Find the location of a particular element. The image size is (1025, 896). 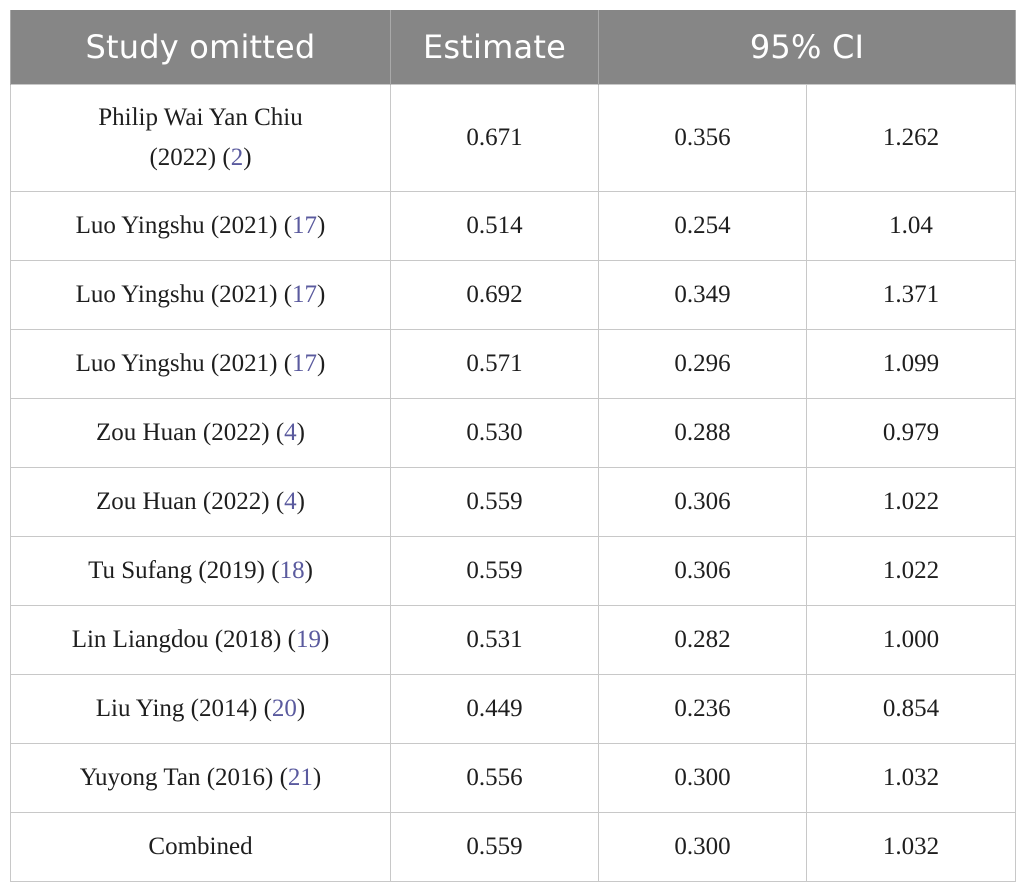

estimate-cell: 0.556 is located at coordinates (494, 778).